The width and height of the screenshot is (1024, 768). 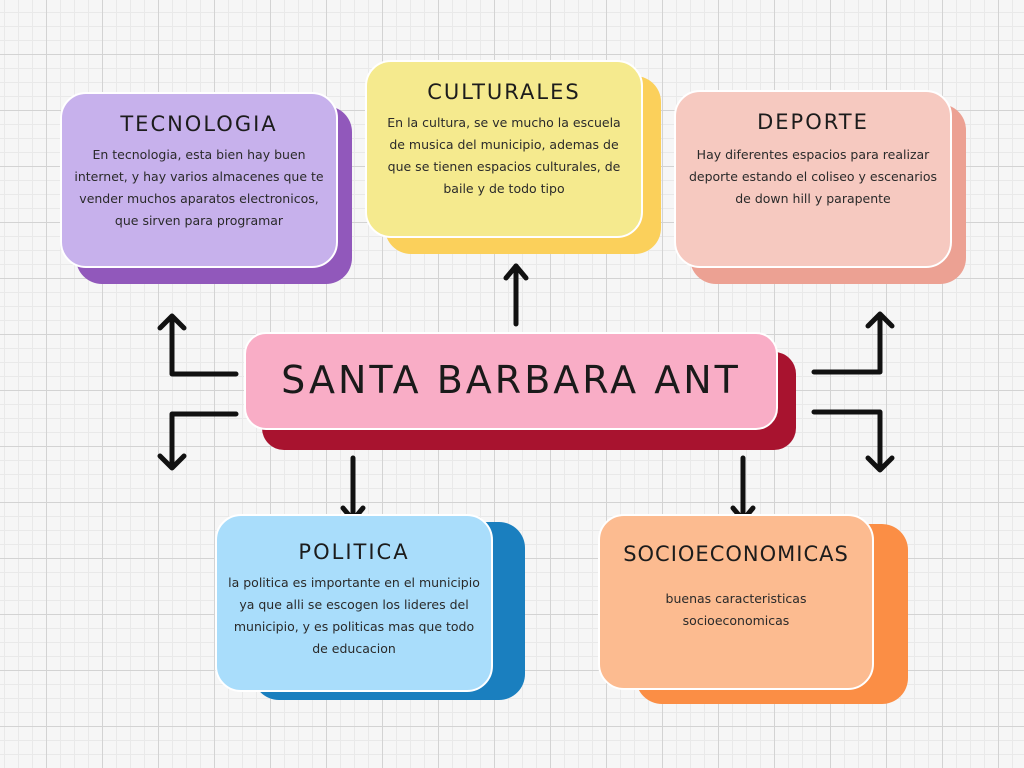 I want to click on card-title: POLITICA, so click(x=354, y=552).